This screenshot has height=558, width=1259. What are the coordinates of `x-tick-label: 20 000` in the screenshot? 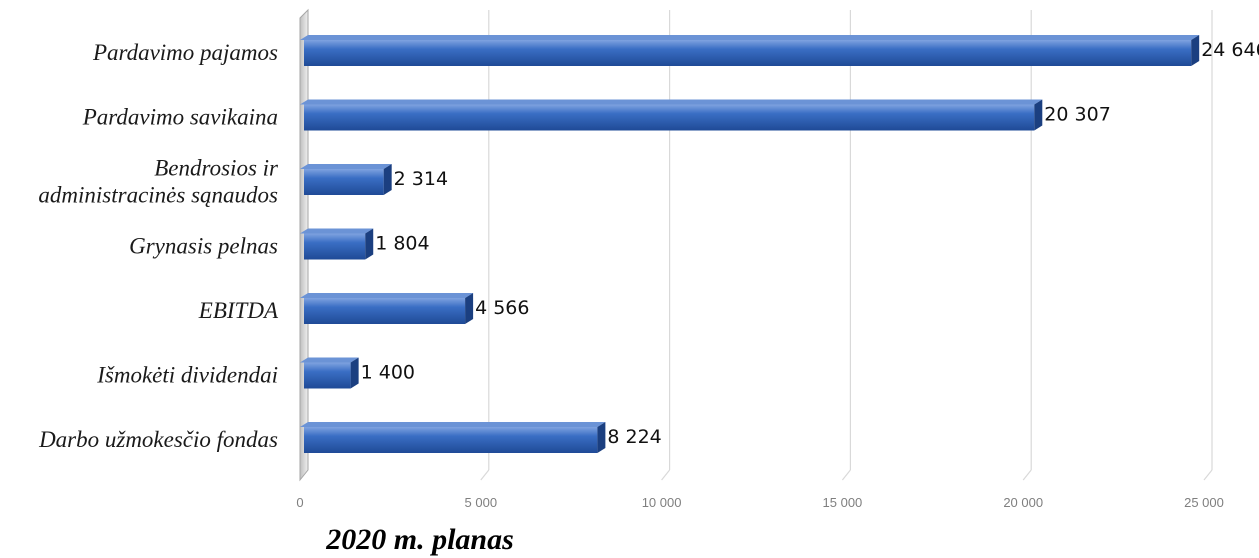 It's located at (1023, 502).